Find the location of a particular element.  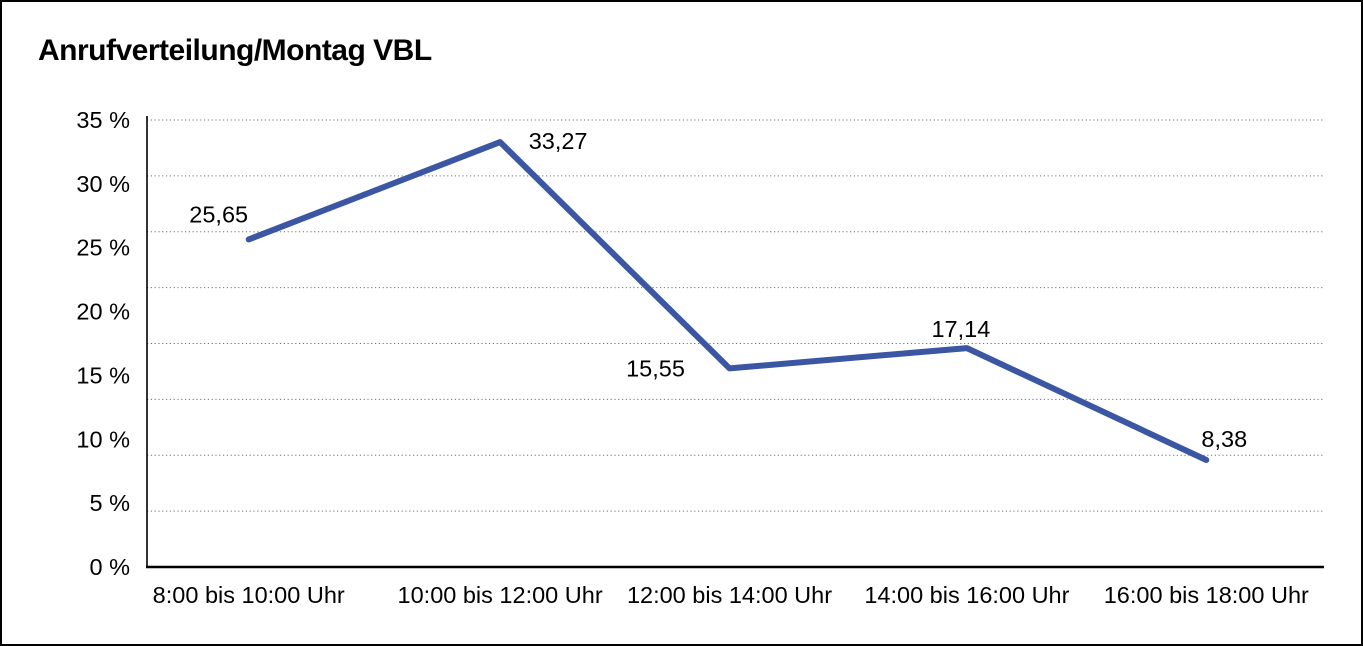

x-axis-category-label: 8:00 bis 10:00 Uhr is located at coordinates (249, 595).